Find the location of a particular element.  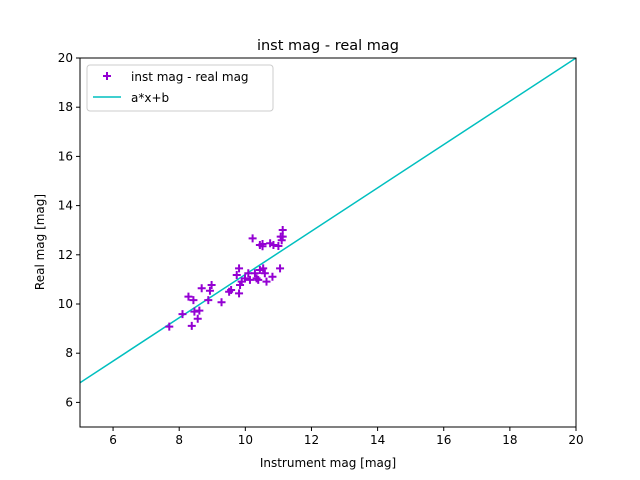

x-tick-label: 16 is located at coordinates (443, 440).